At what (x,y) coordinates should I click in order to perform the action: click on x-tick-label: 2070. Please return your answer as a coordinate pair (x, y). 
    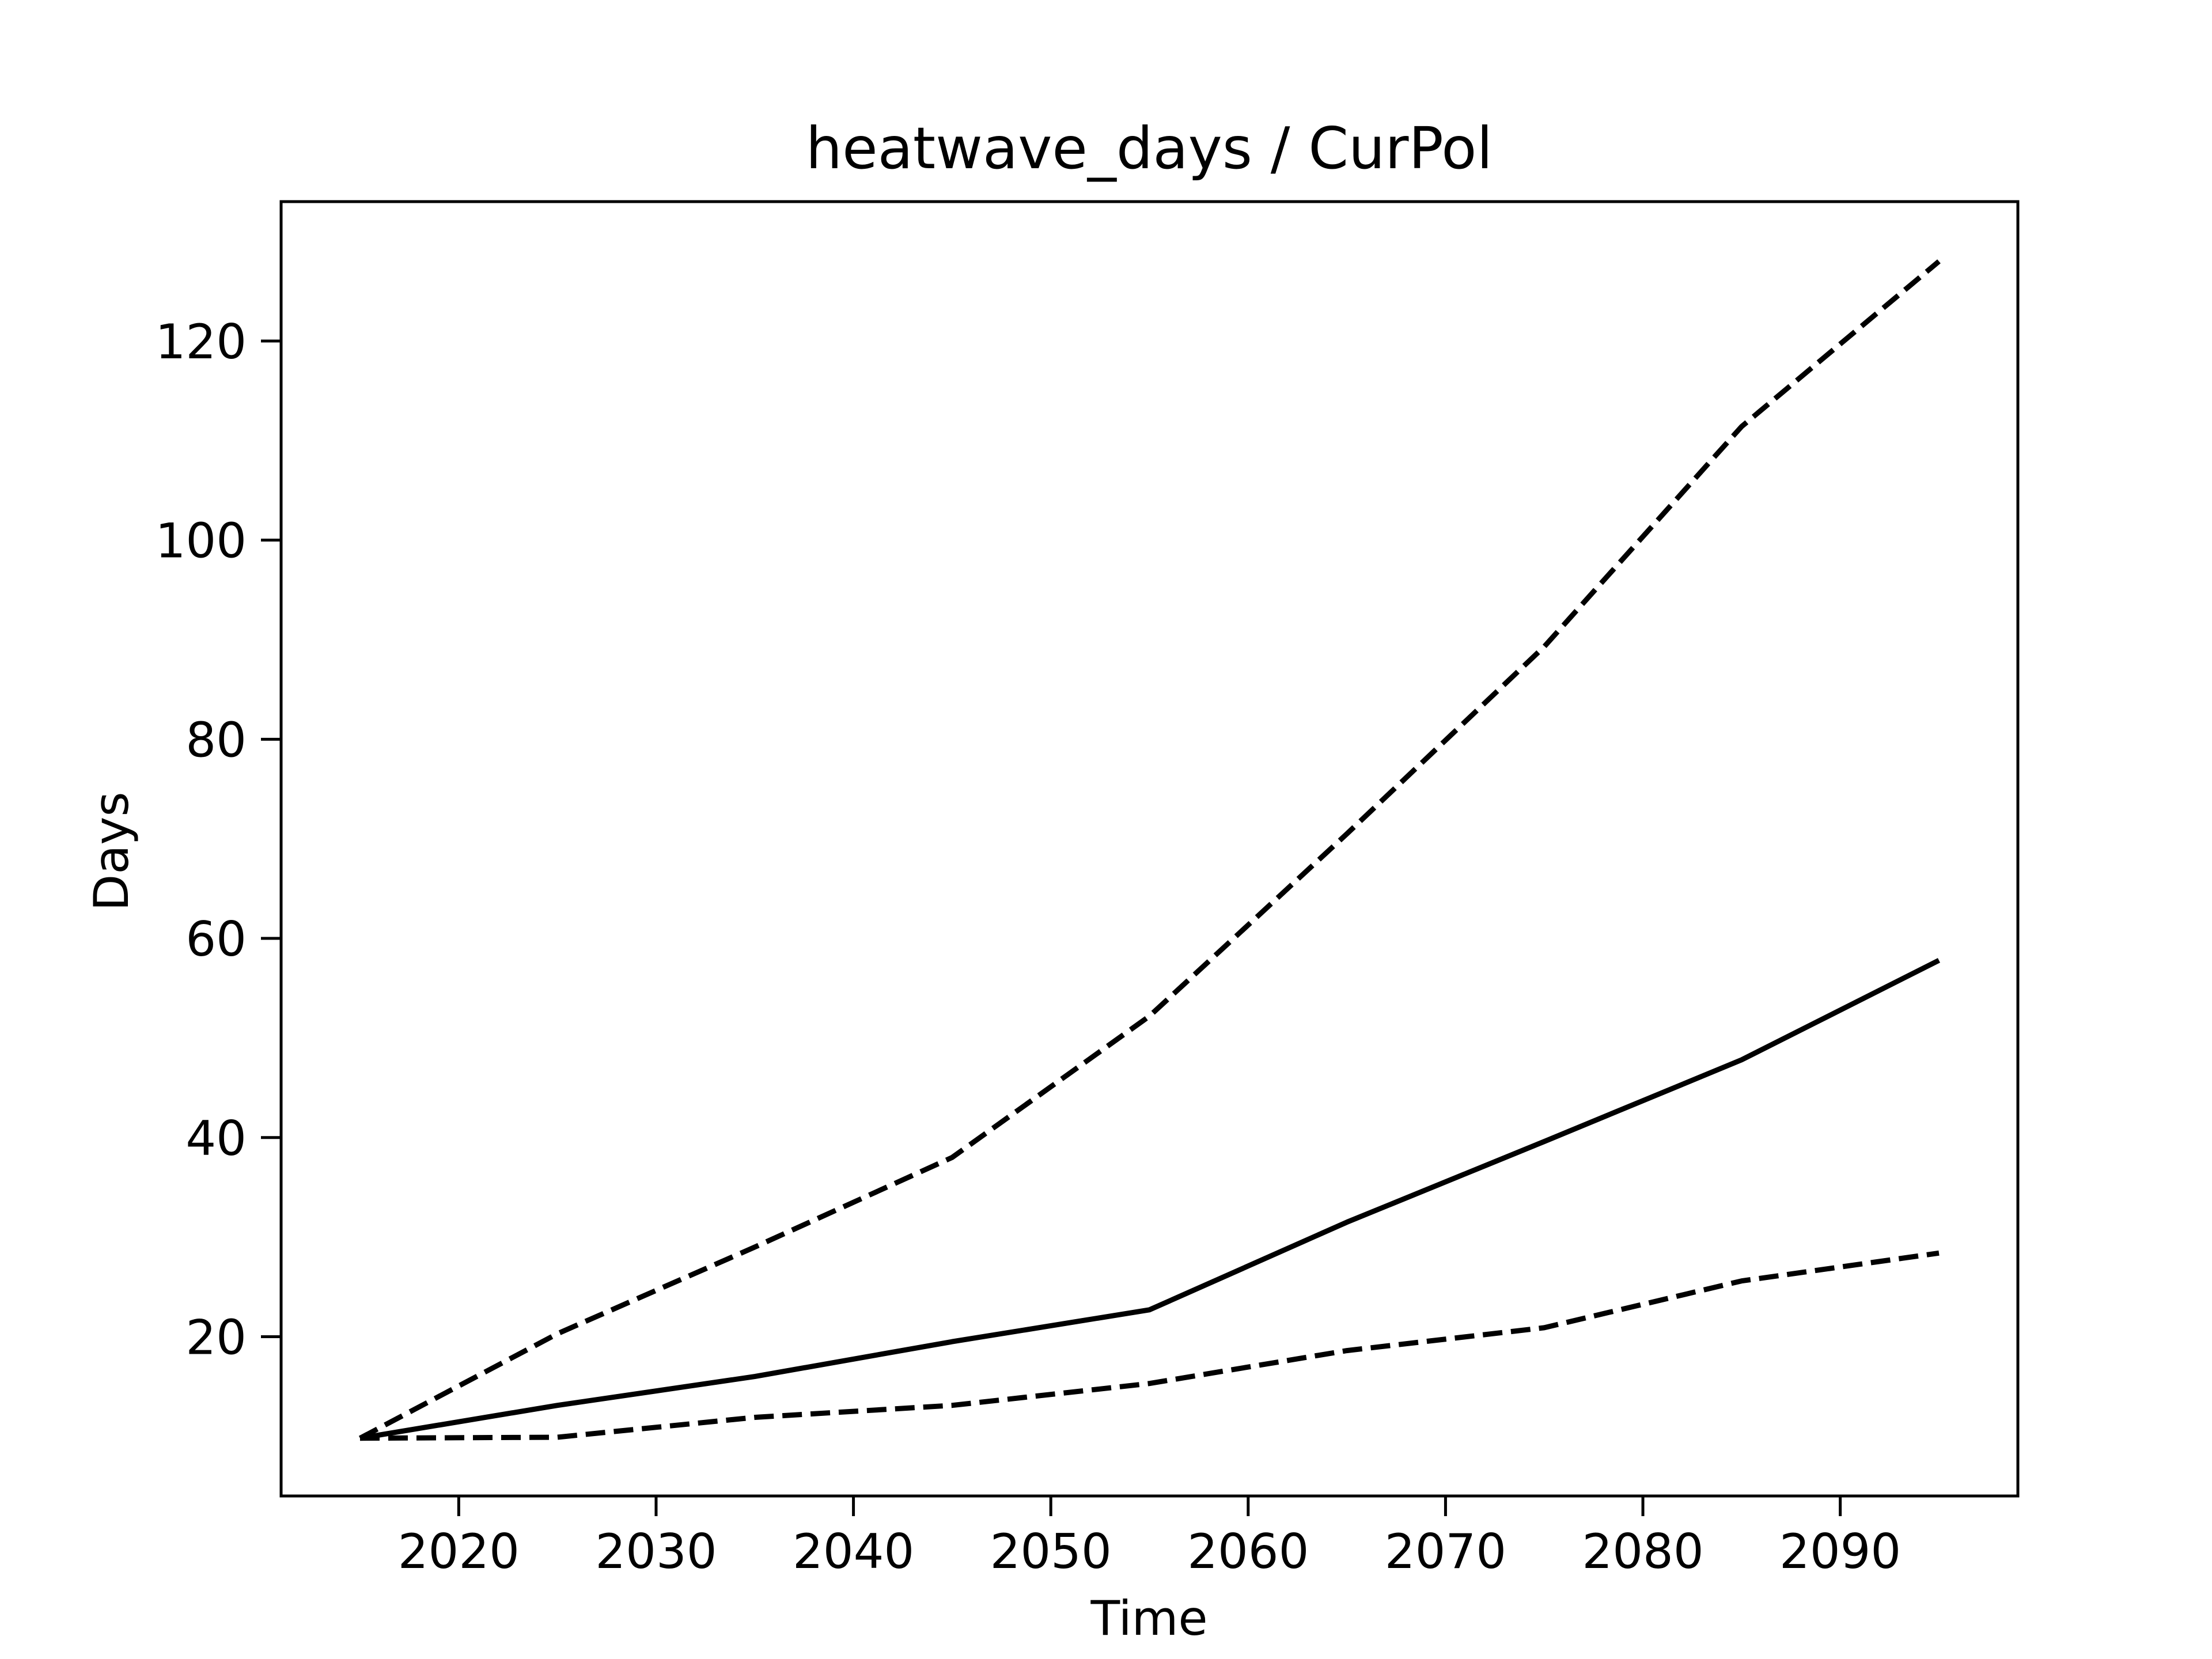
    Looking at the image, I should click on (1445, 1552).